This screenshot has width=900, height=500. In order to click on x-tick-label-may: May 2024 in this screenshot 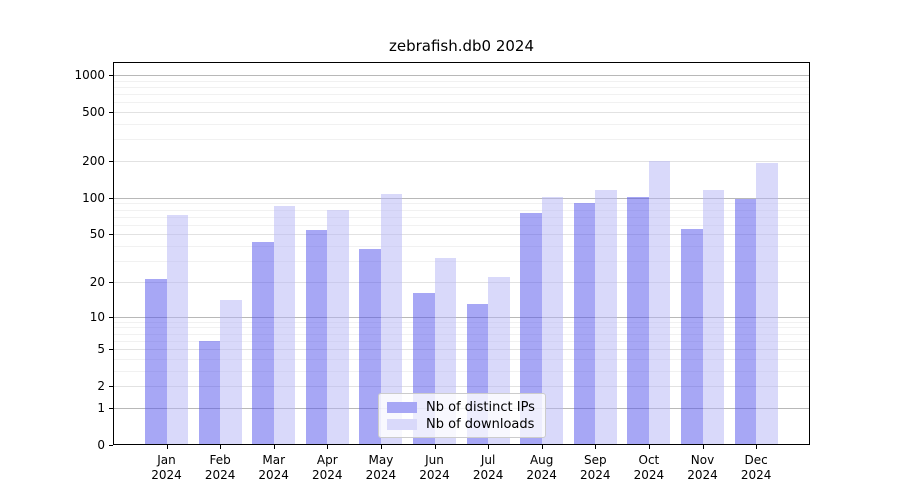, I will do `click(381, 468)`.